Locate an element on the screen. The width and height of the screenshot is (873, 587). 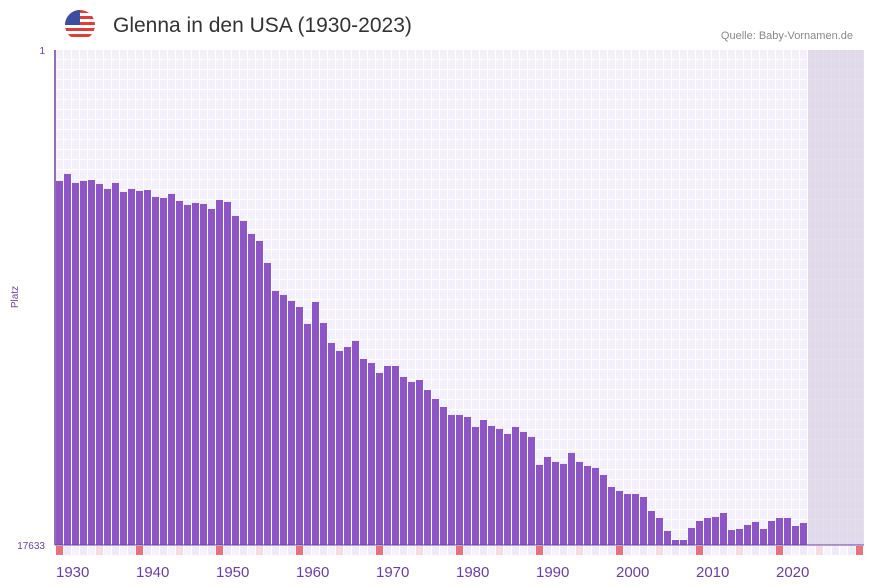
bar-1981 is located at coordinates (467, 480).